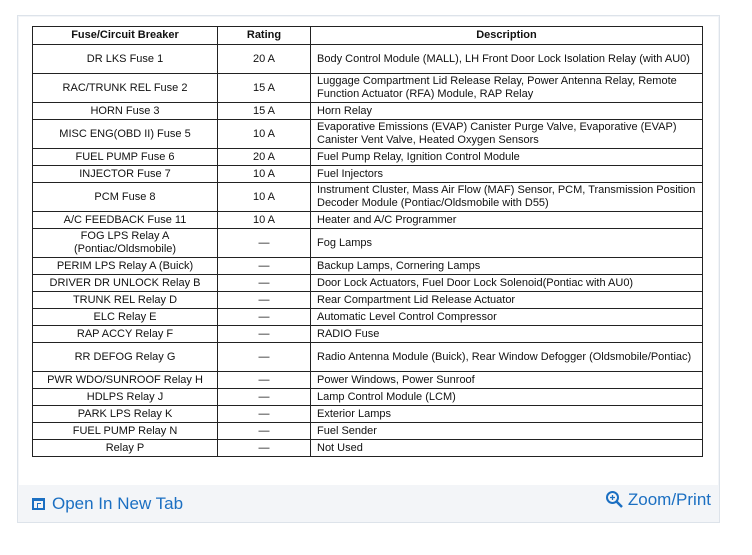 This screenshot has width=752, height=555. Describe the element at coordinates (125, 317) in the screenshot. I see `cell-fuse: ELC Relay E` at that location.